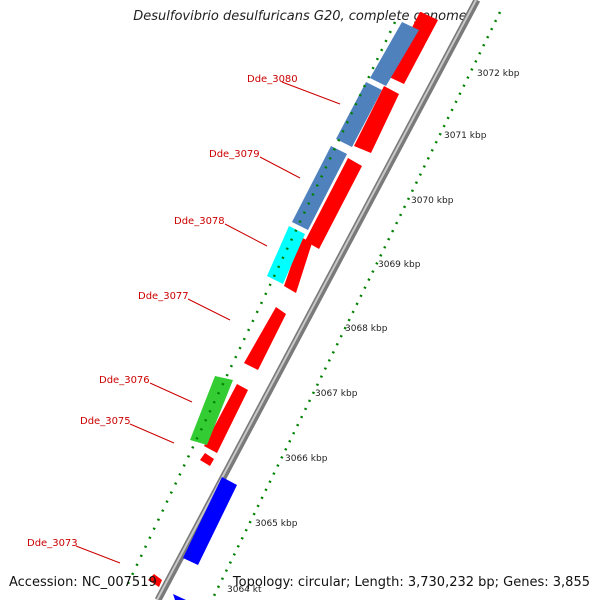 The height and width of the screenshot is (600, 600). Describe the element at coordinates (399, 265) in the screenshot. I see `scale-label: 3069 kbp` at that location.